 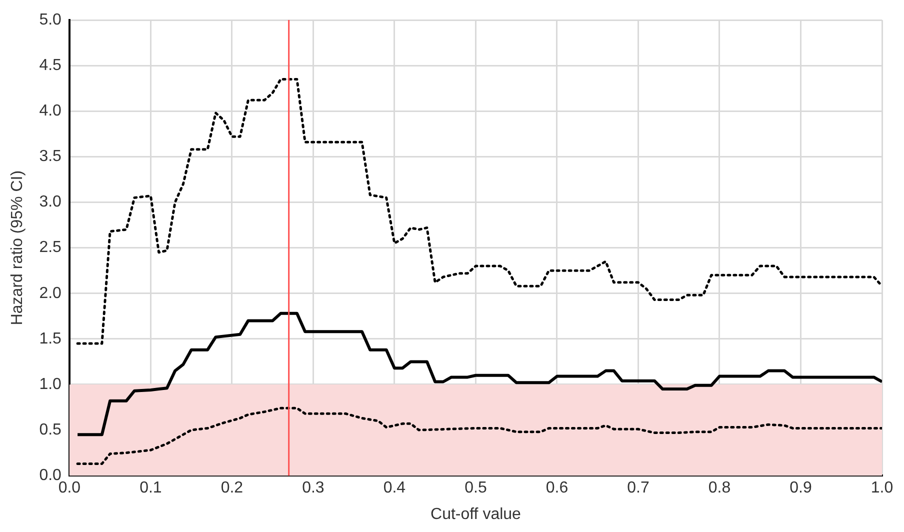 What do you see at coordinates (801, 488) in the screenshot?
I see `x-tick-label: 0.9` at bounding box center [801, 488].